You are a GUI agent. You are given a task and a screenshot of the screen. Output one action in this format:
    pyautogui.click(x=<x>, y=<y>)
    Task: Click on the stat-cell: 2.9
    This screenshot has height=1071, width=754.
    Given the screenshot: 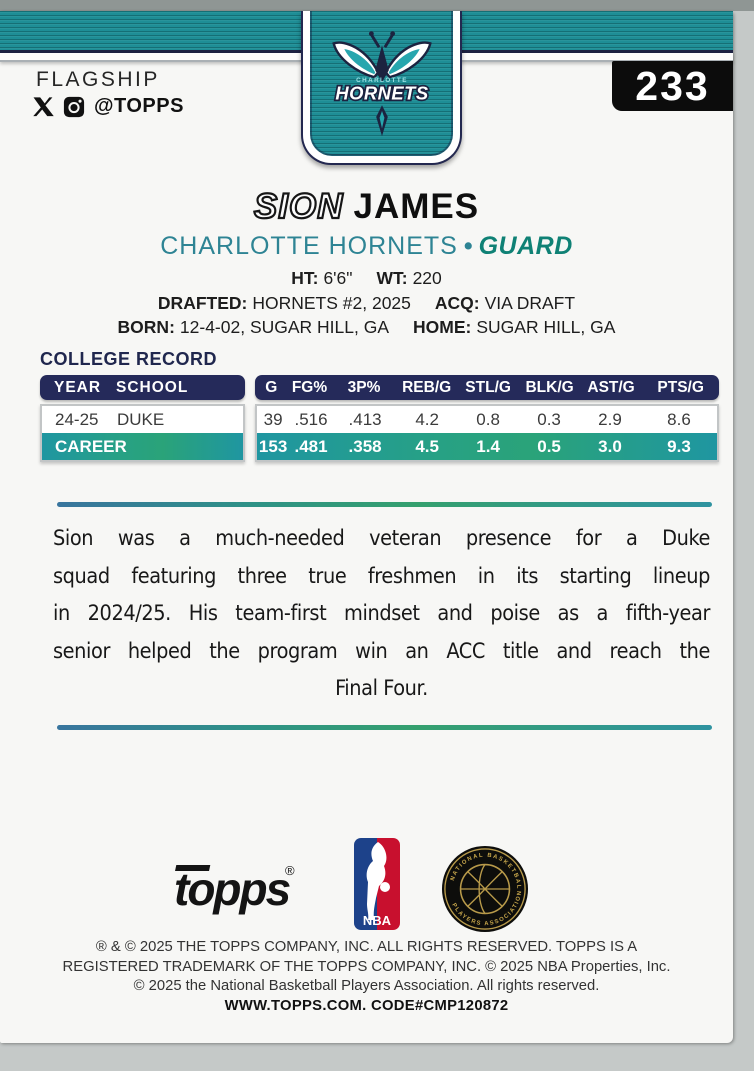 What is the action you would take?
    pyautogui.click(x=610, y=419)
    